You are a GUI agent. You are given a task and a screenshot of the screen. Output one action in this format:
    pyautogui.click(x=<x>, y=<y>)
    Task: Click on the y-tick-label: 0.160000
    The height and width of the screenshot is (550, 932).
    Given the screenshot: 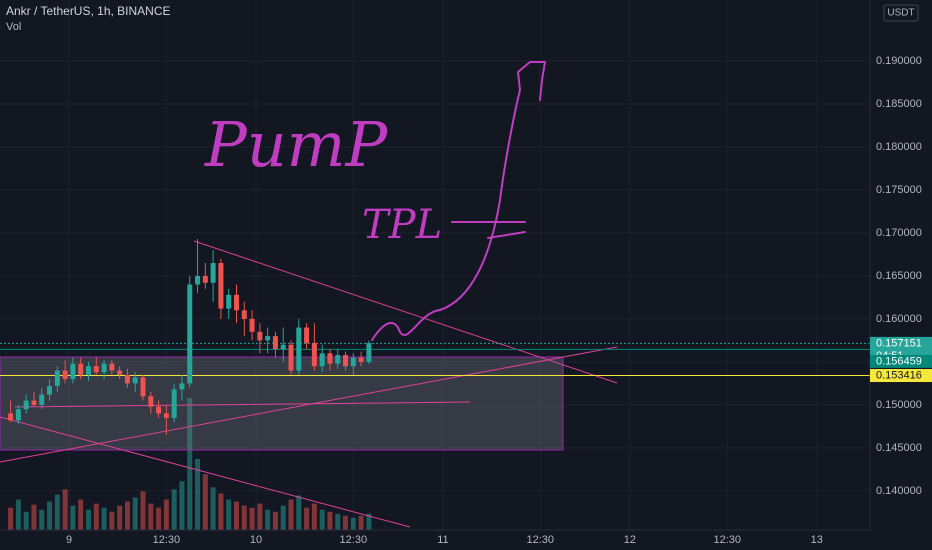 What is the action you would take?
    pyautogui.click(x=899, y=319)
    